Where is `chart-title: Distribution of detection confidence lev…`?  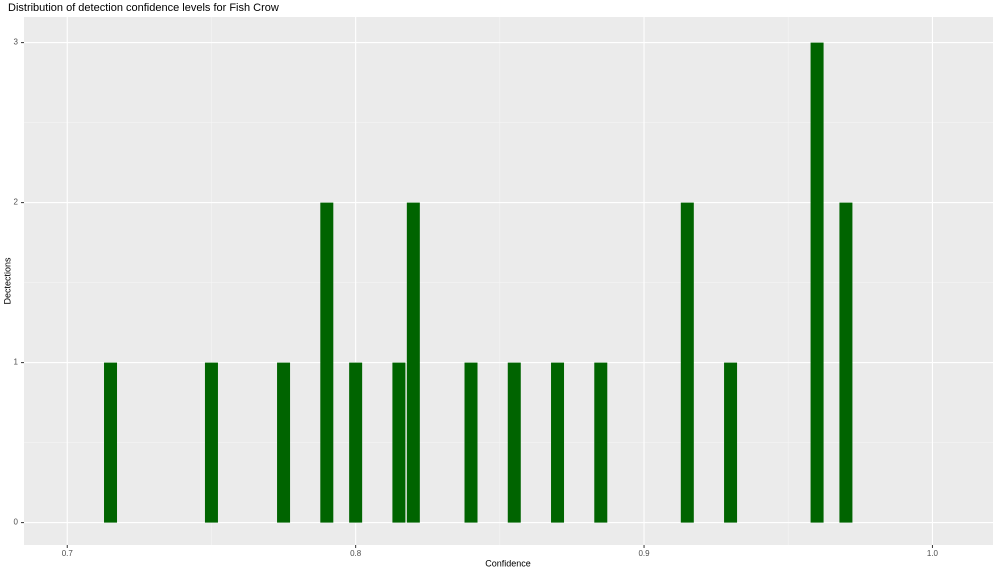 chart-title: Distribution of detection confidence lev… is located at coordinates (143, 8).